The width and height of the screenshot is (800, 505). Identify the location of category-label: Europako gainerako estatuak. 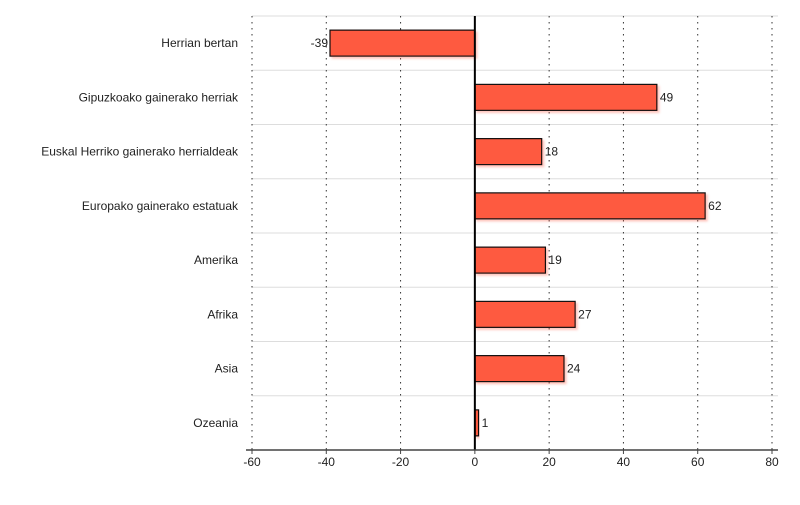
(160, 206).